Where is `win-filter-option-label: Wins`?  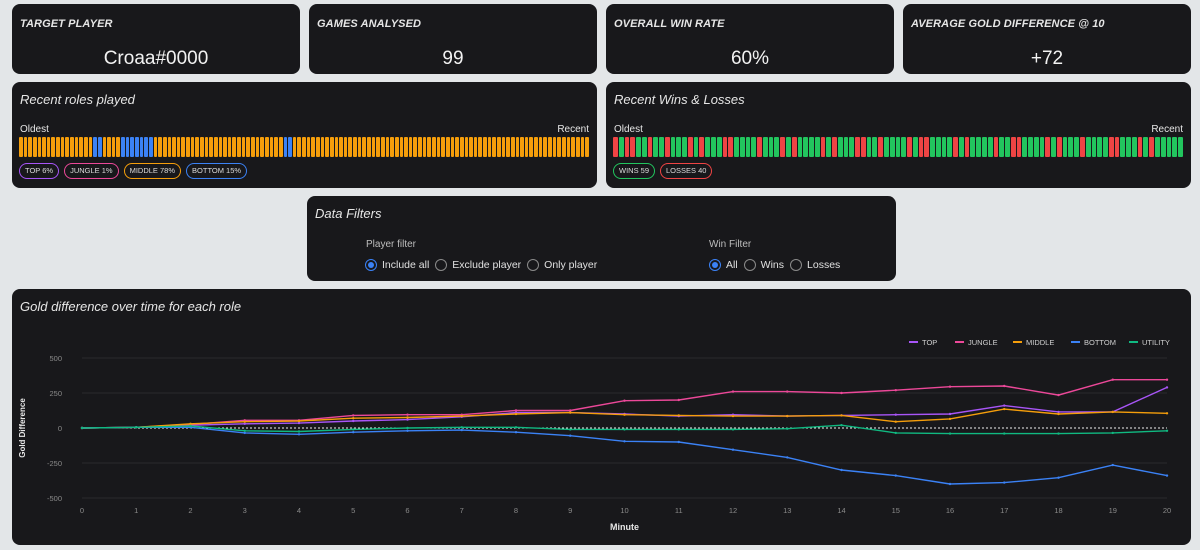
win-filter-option-label: Wins is located at coordinates (772, 265).